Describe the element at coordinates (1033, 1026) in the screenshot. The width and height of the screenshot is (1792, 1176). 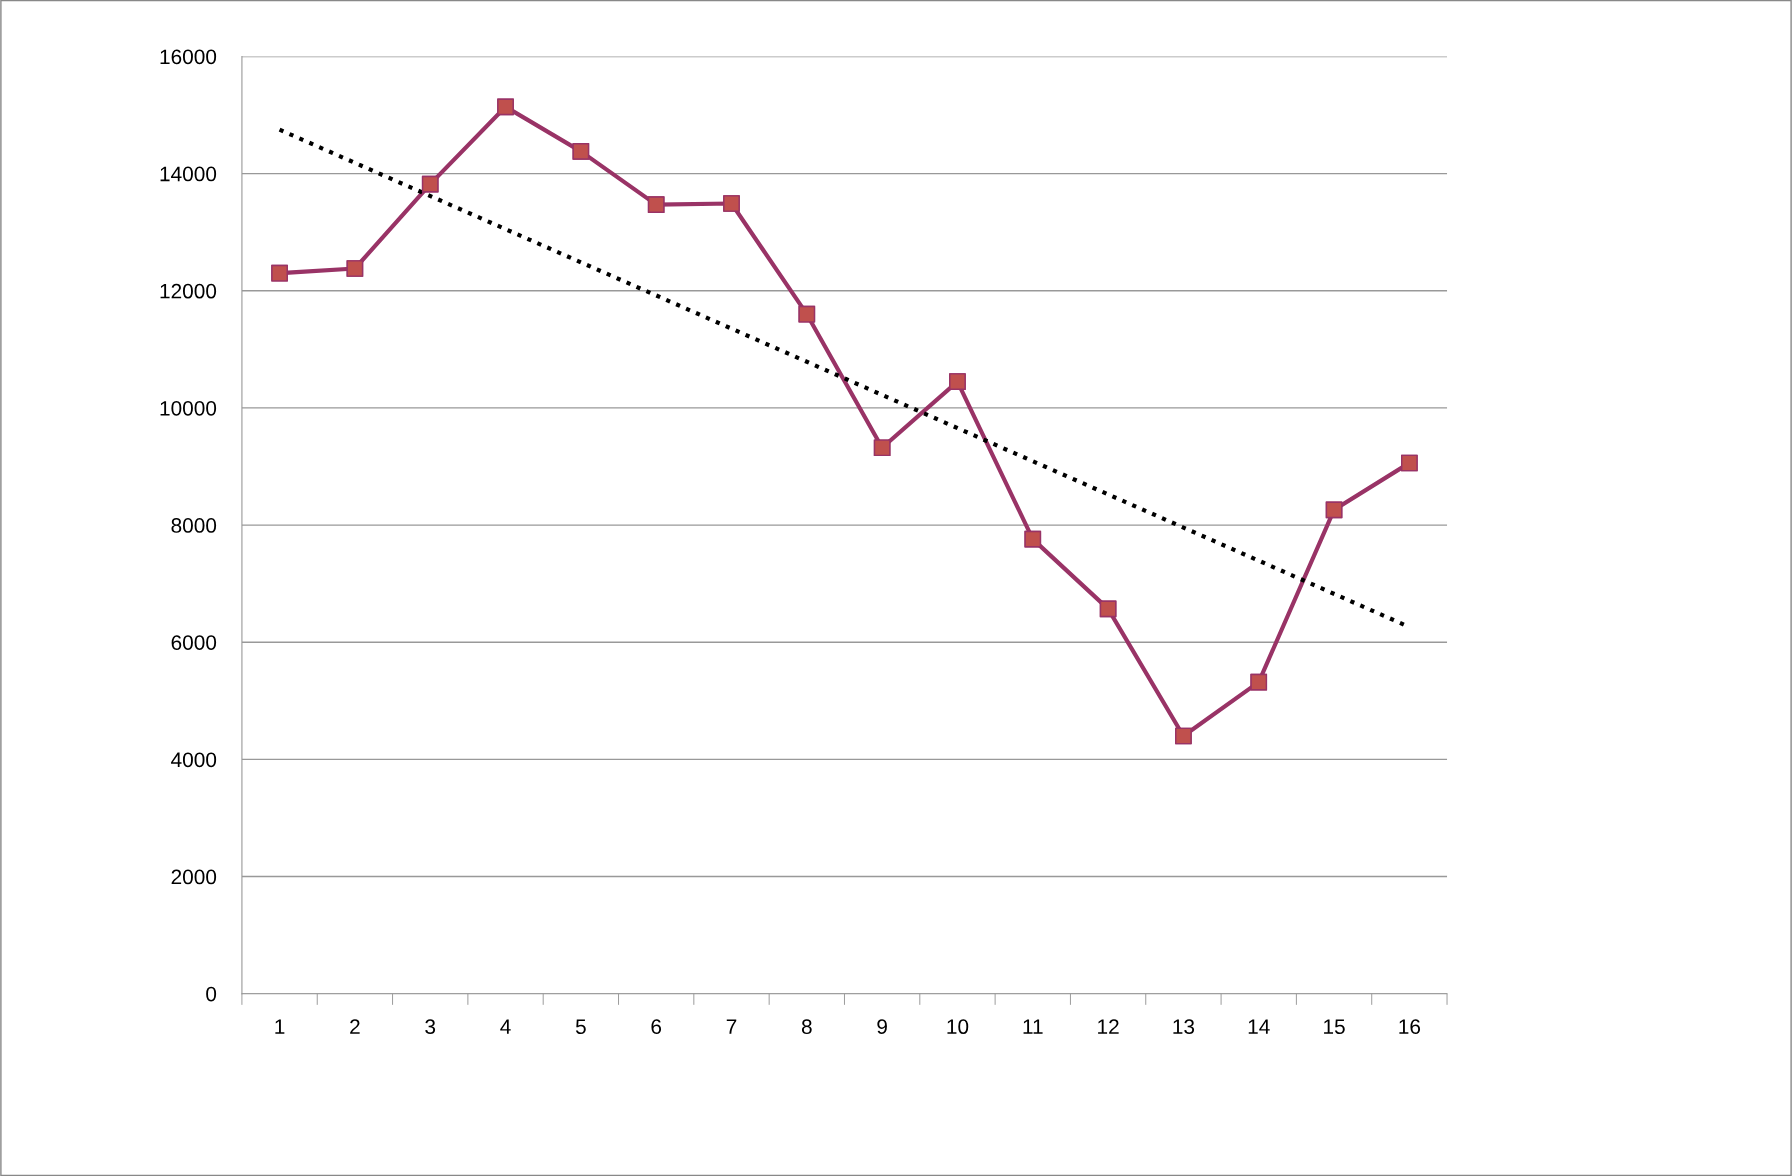
I see `x-tick-label: 11` at that location.